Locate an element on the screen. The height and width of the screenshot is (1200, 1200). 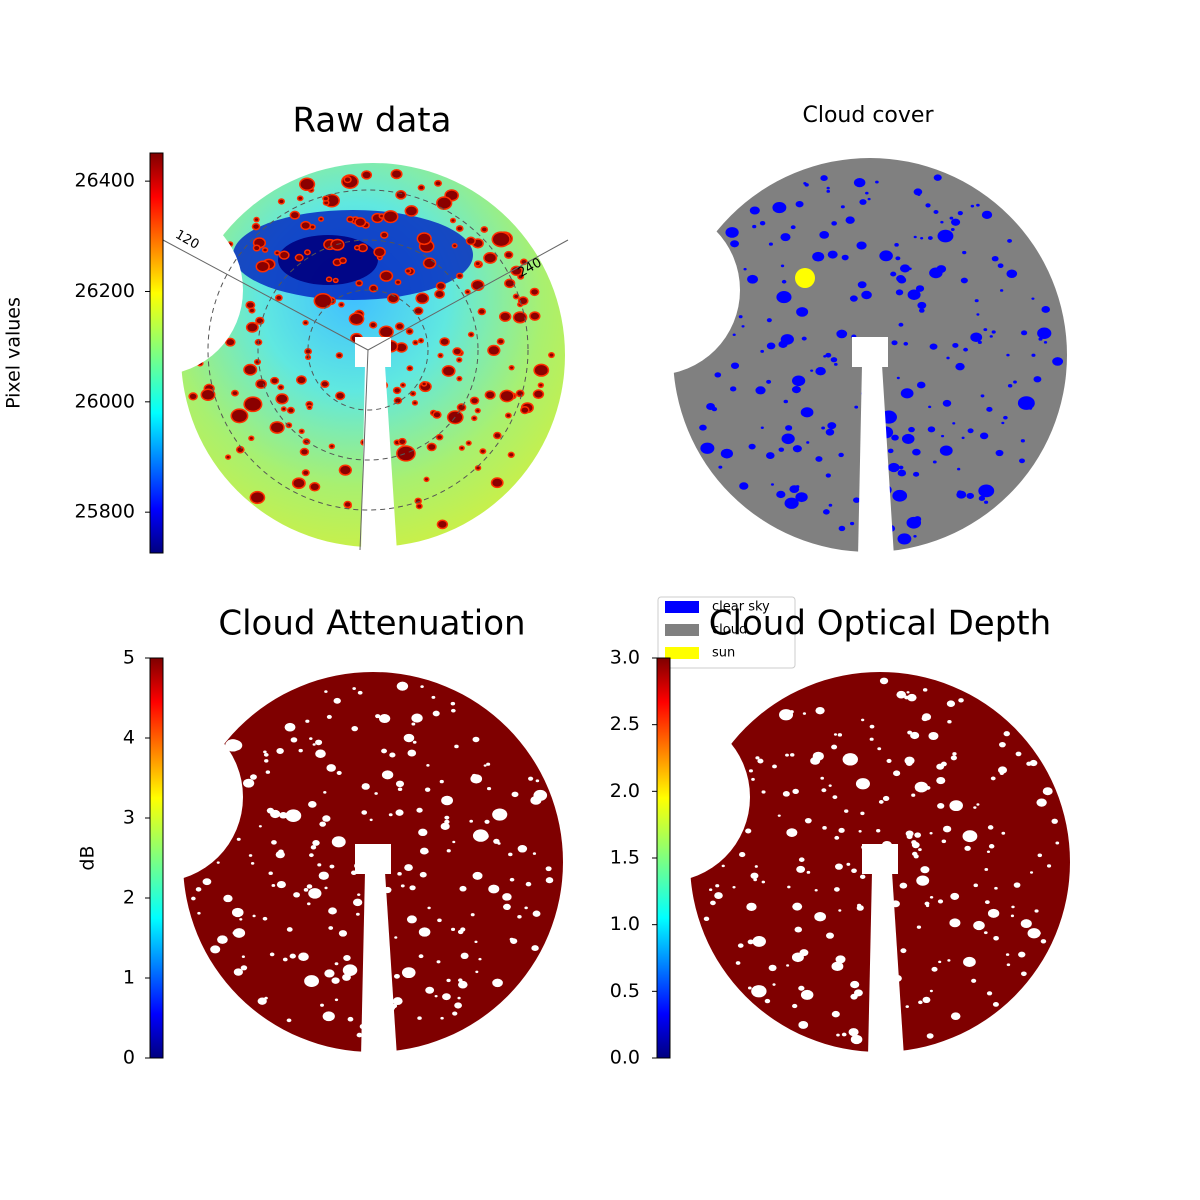
tick-label: 5 is located at coordinates (129, 658).